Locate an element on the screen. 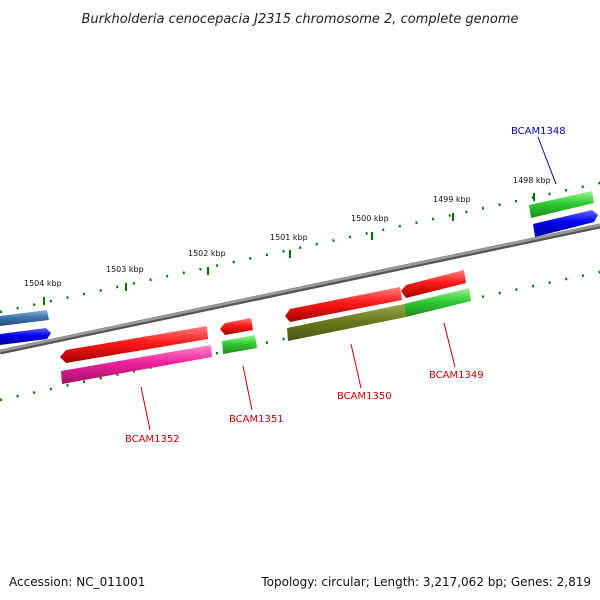 Image resolution: width=600 pixels, height=600 pixels. gene-label: BCAM1352 is located at coordinates (152, 439).